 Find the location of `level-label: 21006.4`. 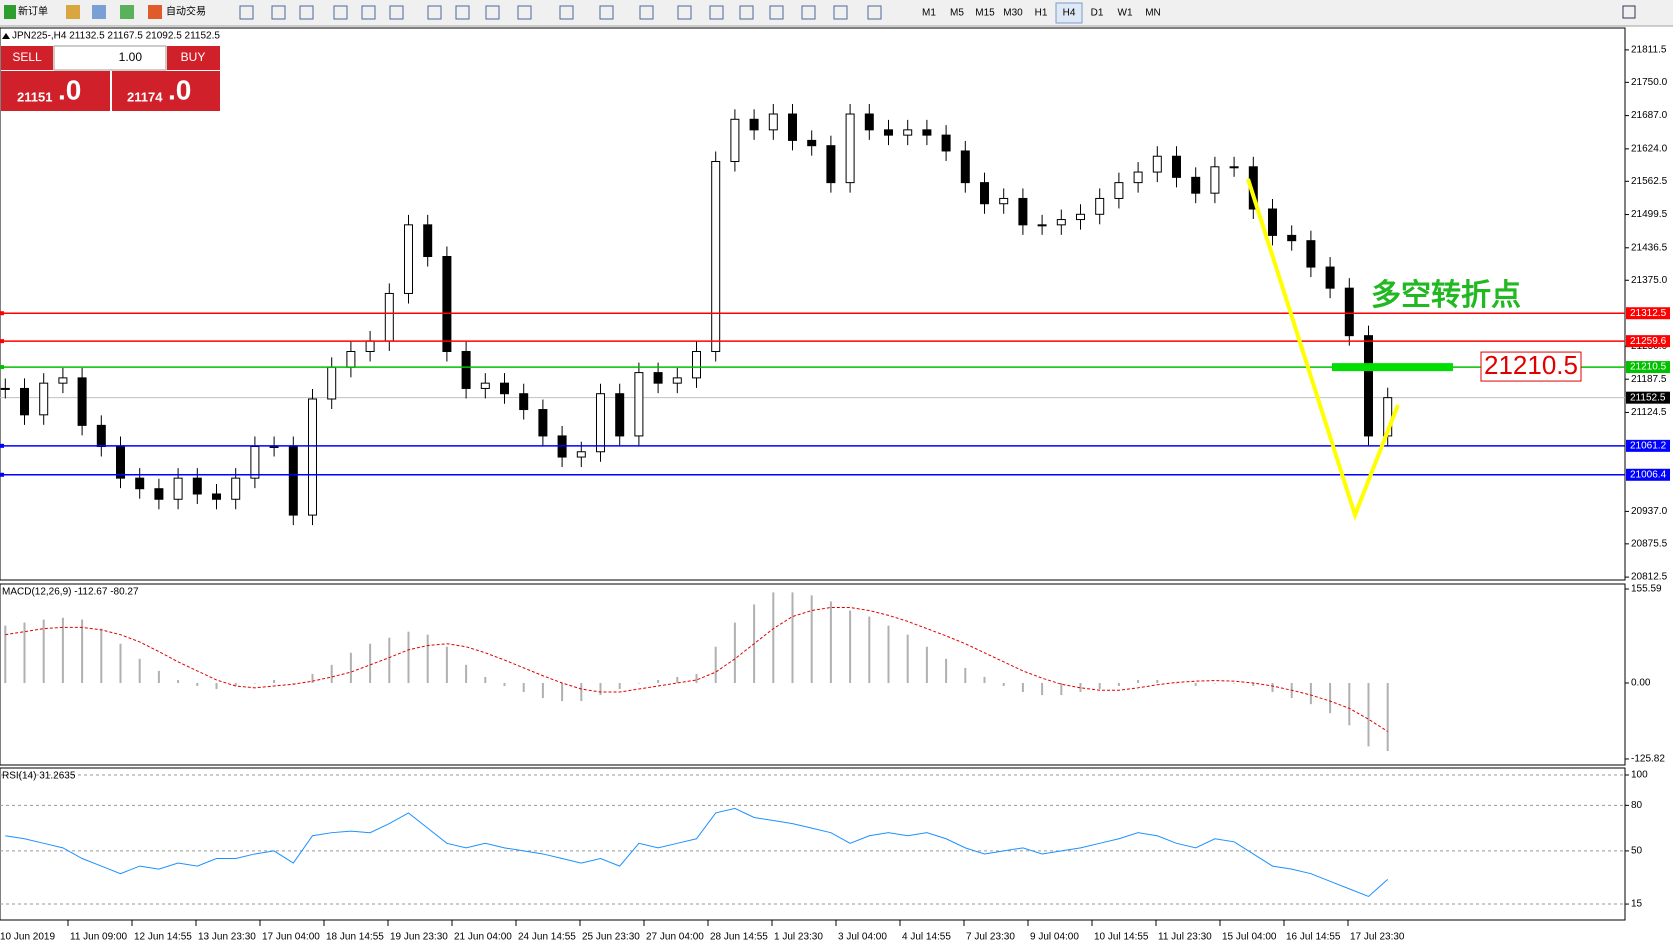

level-label: 21006.4 is located at coordinates (1648, 474).